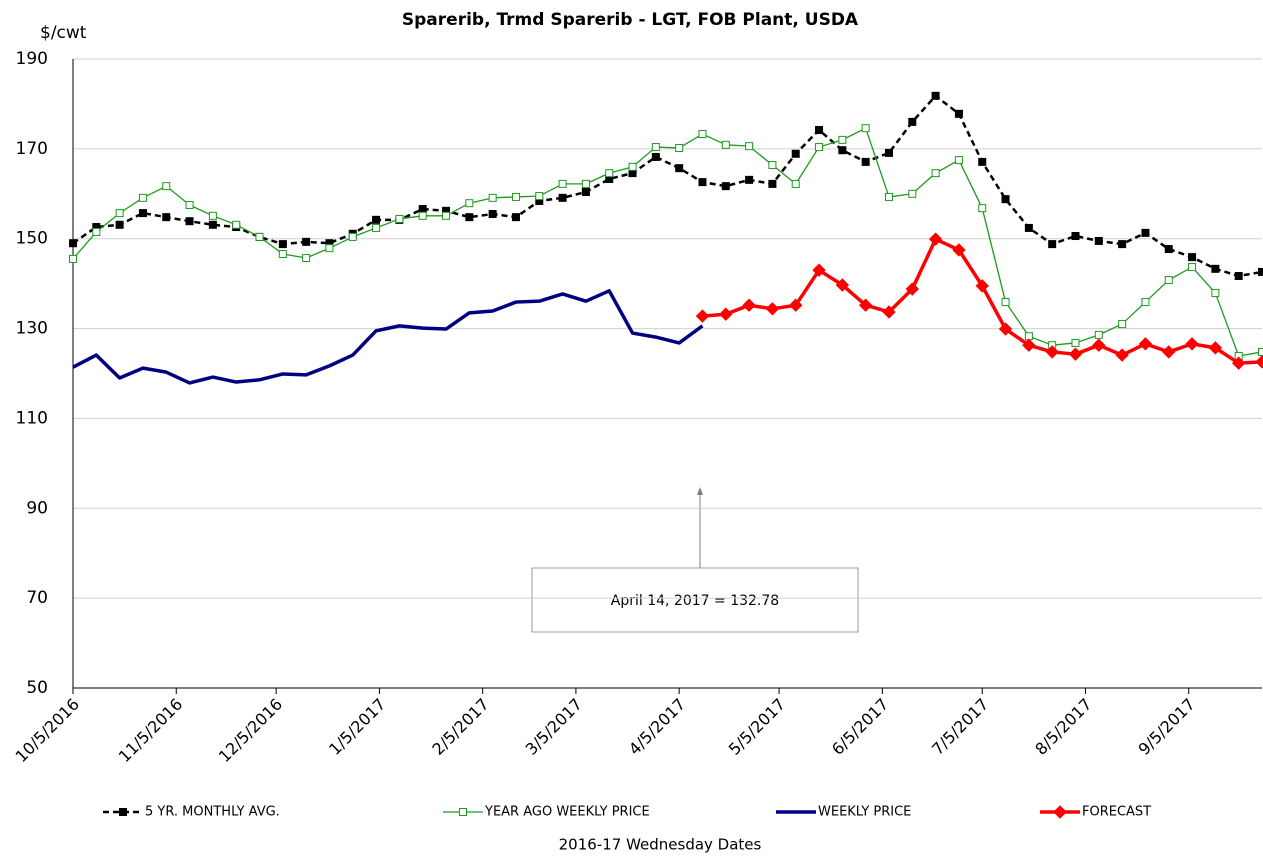  Describe the element at coordinates (37, 598) in the screenshot. I see `y-tick-label: 70` at that location.